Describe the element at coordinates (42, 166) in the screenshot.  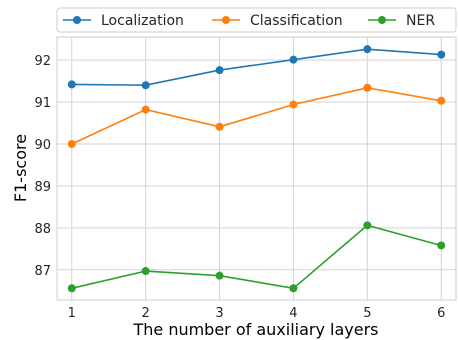
I see `y-axis-ticks: 87 88 89 90 91 92` at that location.